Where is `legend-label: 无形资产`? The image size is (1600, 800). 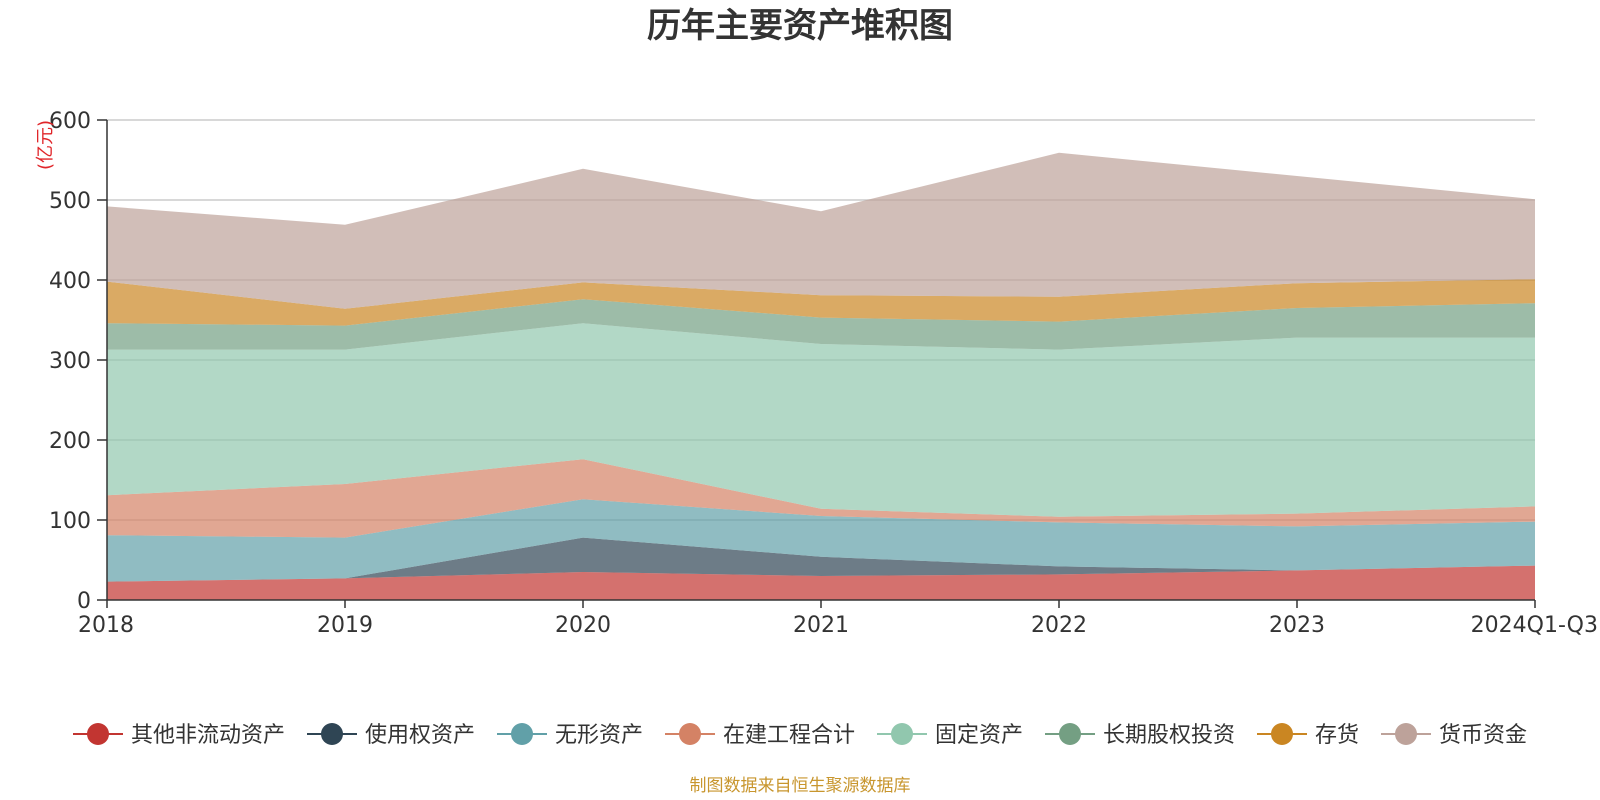 legend-label: 无形资产 is located at coordinates (599, 735).